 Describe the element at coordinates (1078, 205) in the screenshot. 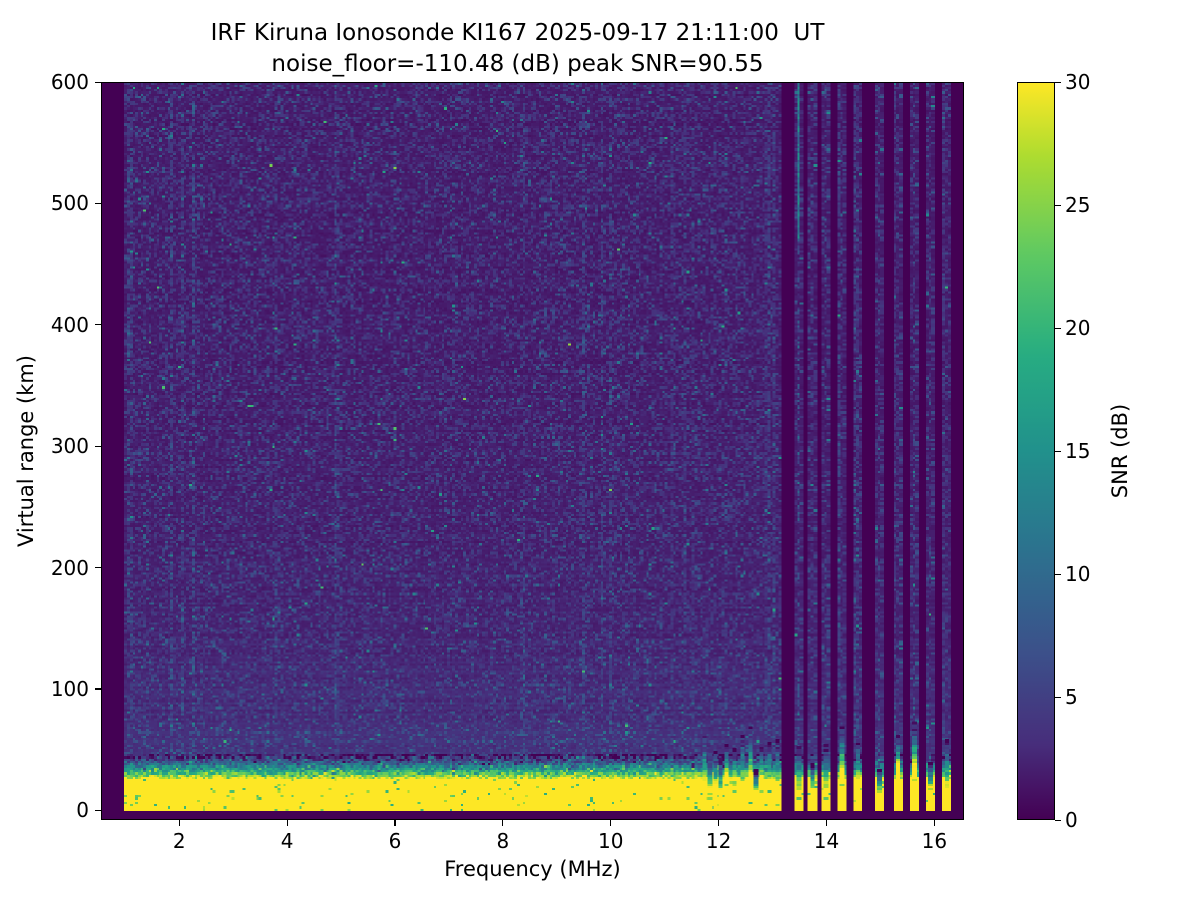

I see `colorbar-tick-label: 25` at that location.